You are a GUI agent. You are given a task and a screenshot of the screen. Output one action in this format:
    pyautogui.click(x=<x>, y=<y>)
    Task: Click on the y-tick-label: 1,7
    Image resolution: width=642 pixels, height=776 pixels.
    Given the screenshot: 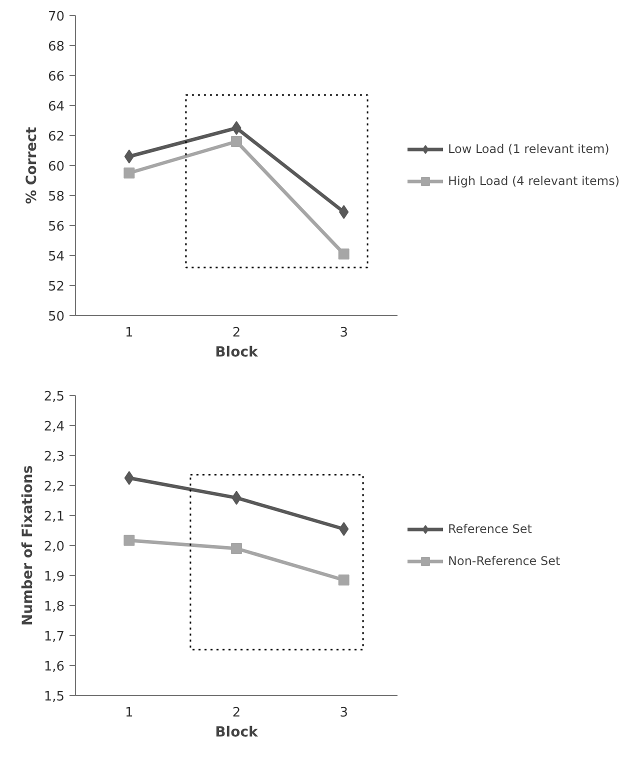 What is the action you would take?
    pyautogui.click(x=54, y=637)
    